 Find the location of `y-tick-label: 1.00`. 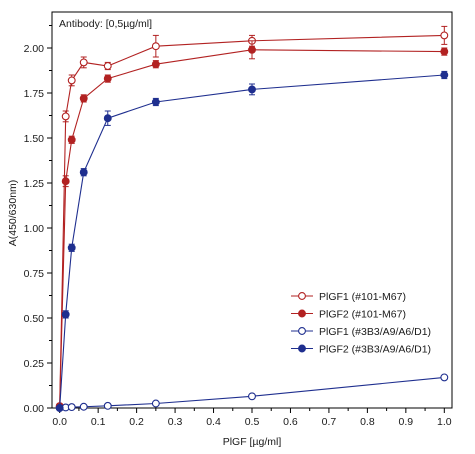

y-tick-label: 1.00 is located at coordinates (34, 229).